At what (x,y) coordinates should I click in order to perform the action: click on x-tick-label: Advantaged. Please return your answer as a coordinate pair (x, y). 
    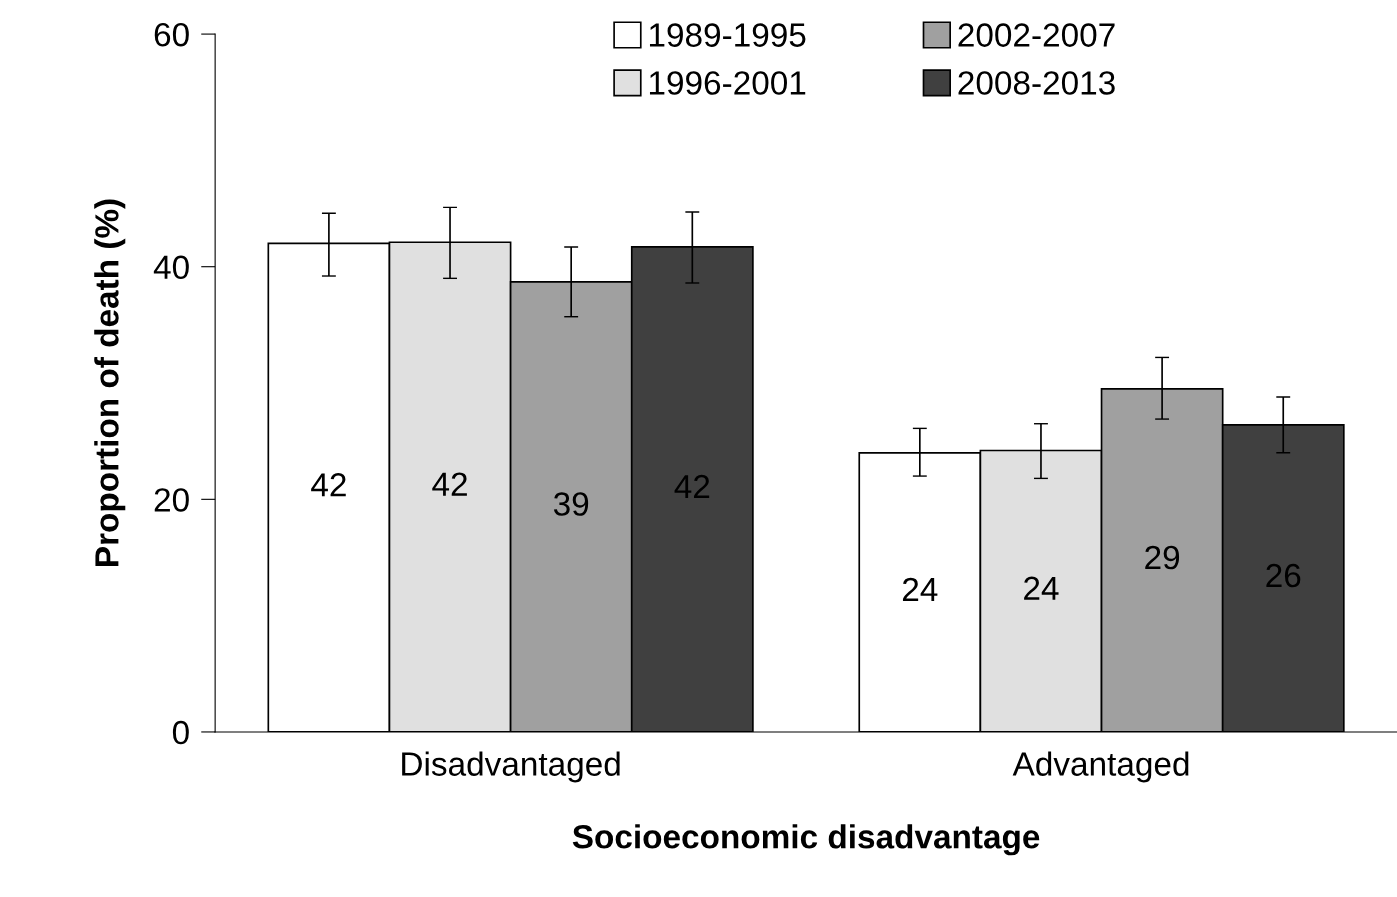
    Looking at the image, I should click on (1100, 767).